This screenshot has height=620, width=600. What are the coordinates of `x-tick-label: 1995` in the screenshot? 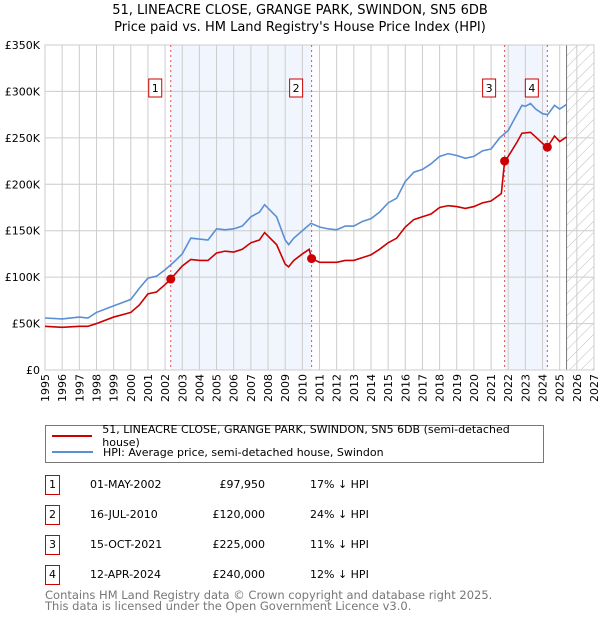 It's located at (45, 388).